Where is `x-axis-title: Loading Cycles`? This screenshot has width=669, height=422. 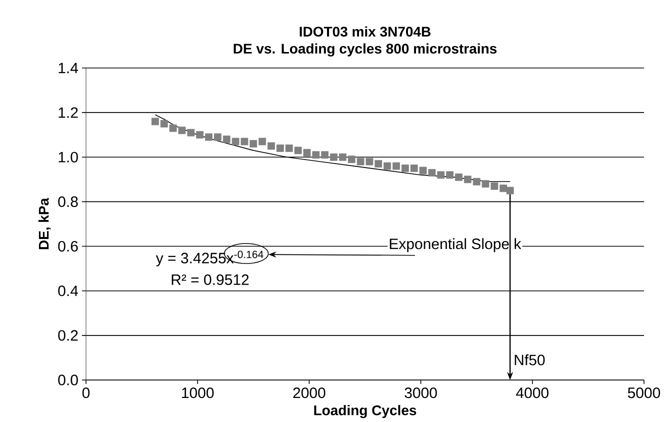 x-axis-title: Loading Cycles is located at coordinates (365, 411).